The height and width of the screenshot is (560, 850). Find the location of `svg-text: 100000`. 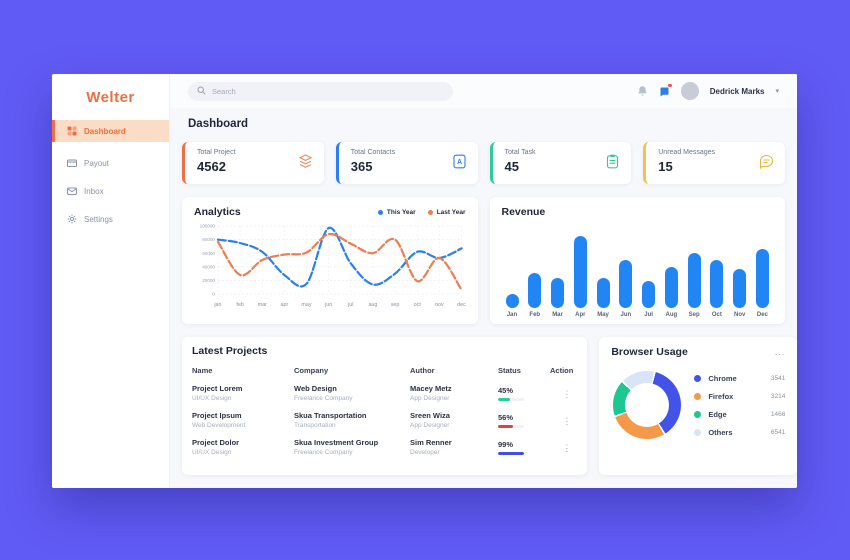

svg-text: 100000 is located at coordinates (208, 226).